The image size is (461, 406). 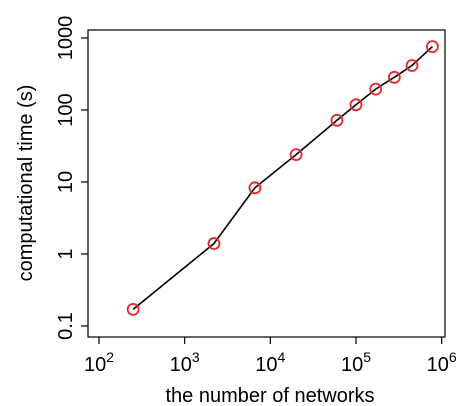 I want to click on y-axis: 0.1 1 10 100 1000, so click(x=71, y=178).